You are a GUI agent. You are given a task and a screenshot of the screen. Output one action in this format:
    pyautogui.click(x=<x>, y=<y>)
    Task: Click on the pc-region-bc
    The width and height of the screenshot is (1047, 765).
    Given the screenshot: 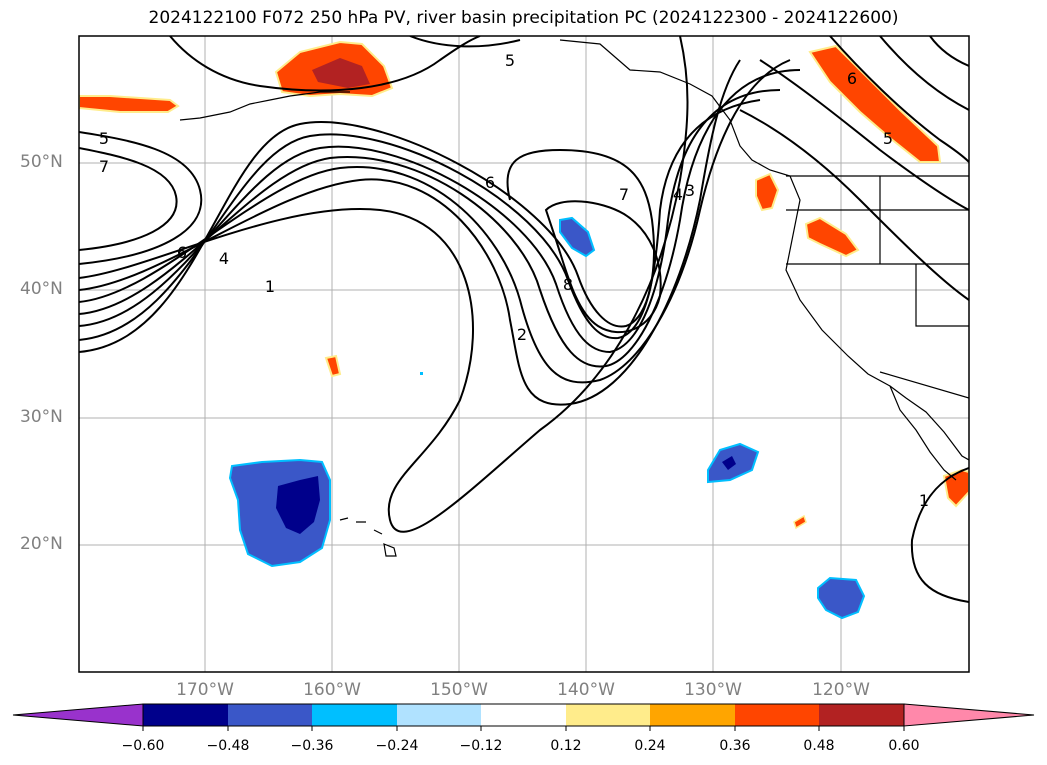 What is the action you would take?
    pyautogui.click(x=875, y=103)
    